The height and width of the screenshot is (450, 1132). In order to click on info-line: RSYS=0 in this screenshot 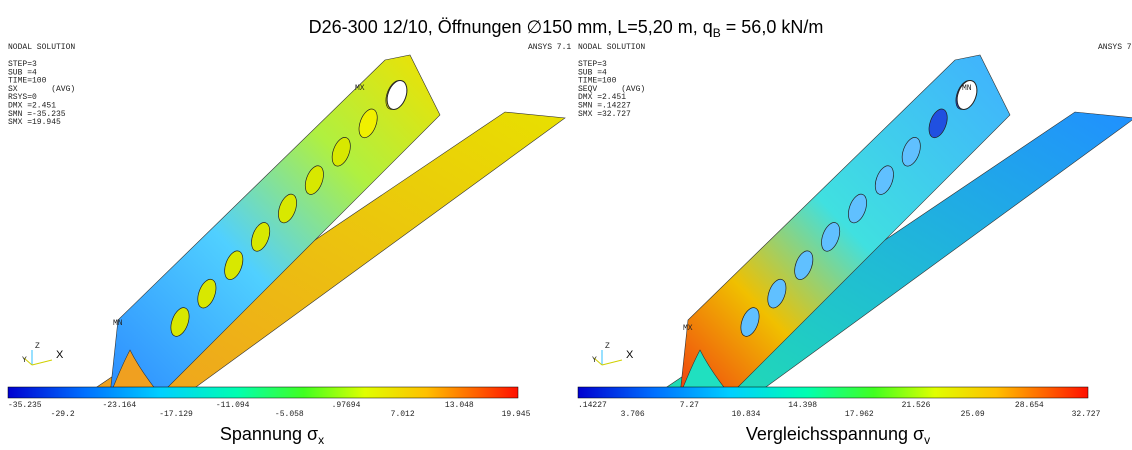, I will do `click(22, 97)`.